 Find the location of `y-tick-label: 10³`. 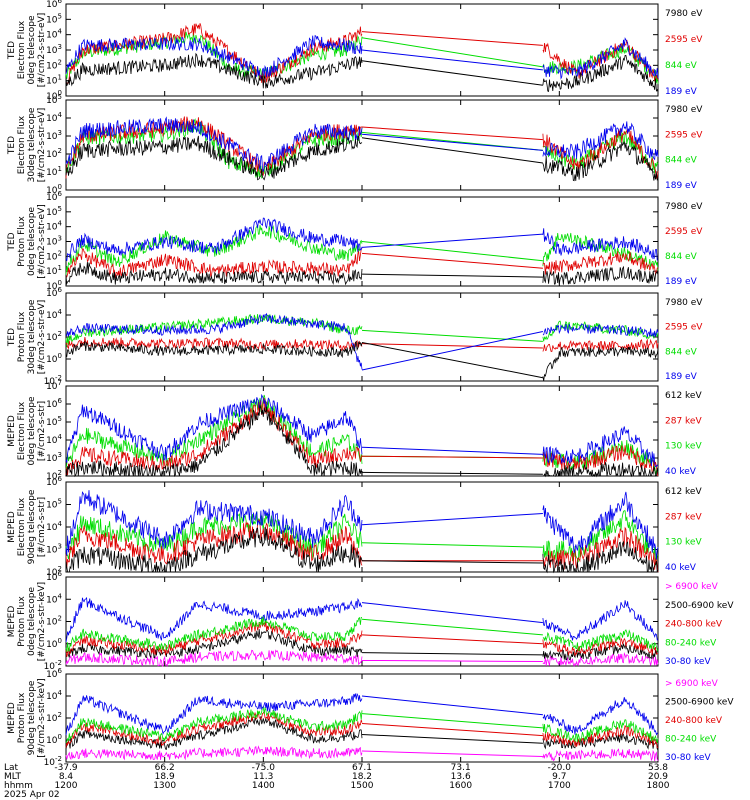

y-tick-label: 10³ is located at coordinates (54, 49).